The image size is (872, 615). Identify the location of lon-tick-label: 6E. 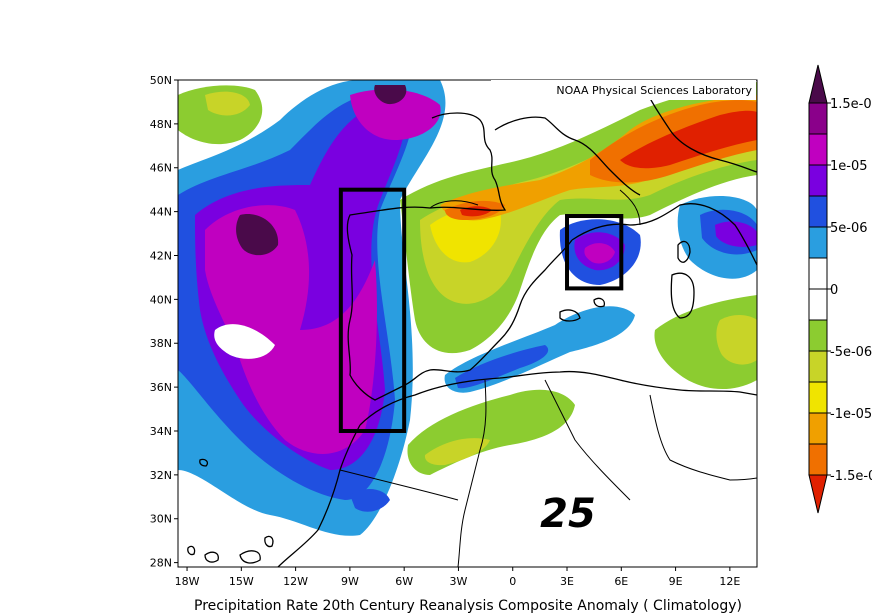
(621, 581).